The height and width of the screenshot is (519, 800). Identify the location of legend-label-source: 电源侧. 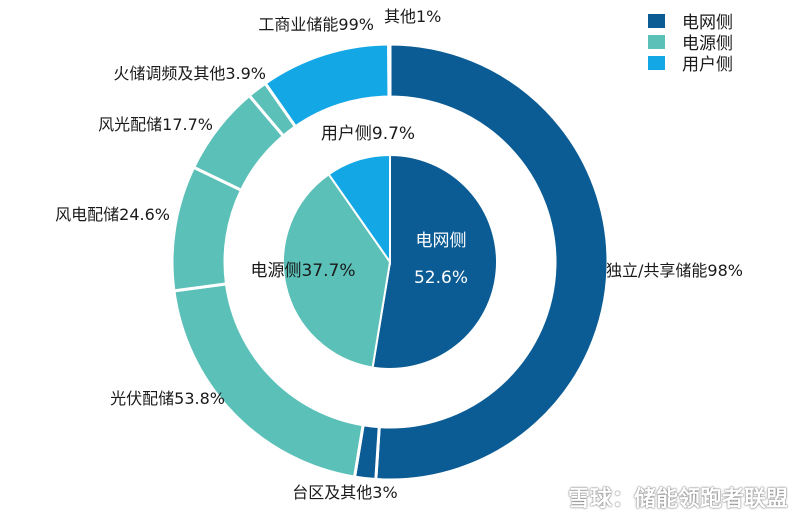
(707, 44).